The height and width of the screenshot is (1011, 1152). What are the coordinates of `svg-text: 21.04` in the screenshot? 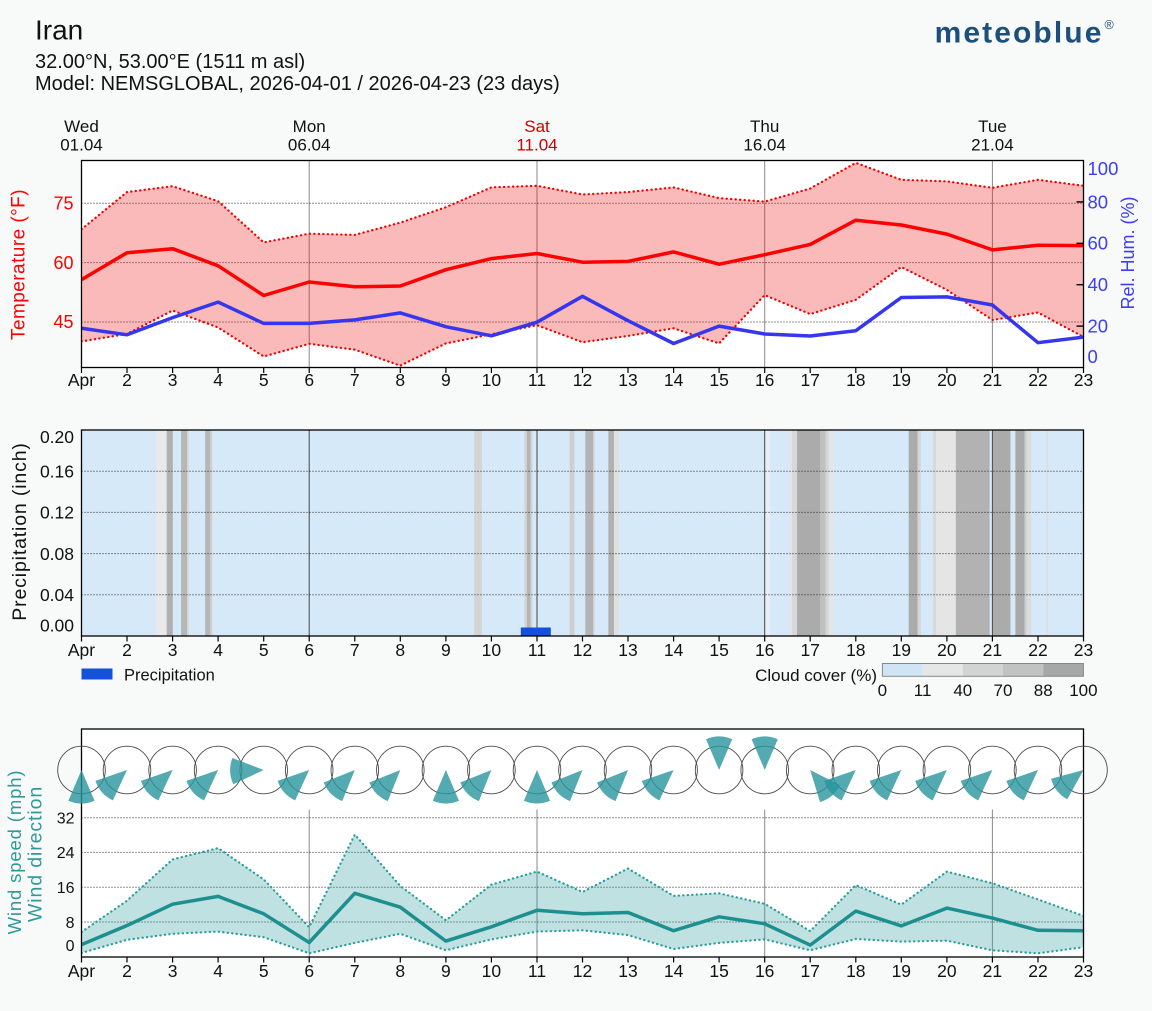 It's located at (992, 145).